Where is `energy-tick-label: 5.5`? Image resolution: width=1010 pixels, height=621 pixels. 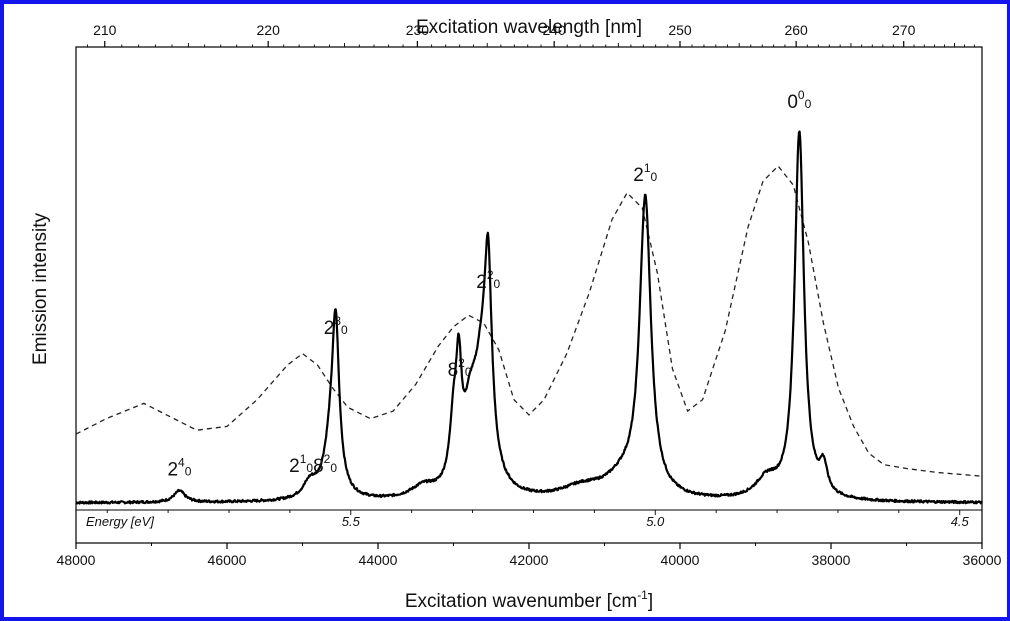 energy-tick-label: 5.5 is located at coordinates (351, 521).